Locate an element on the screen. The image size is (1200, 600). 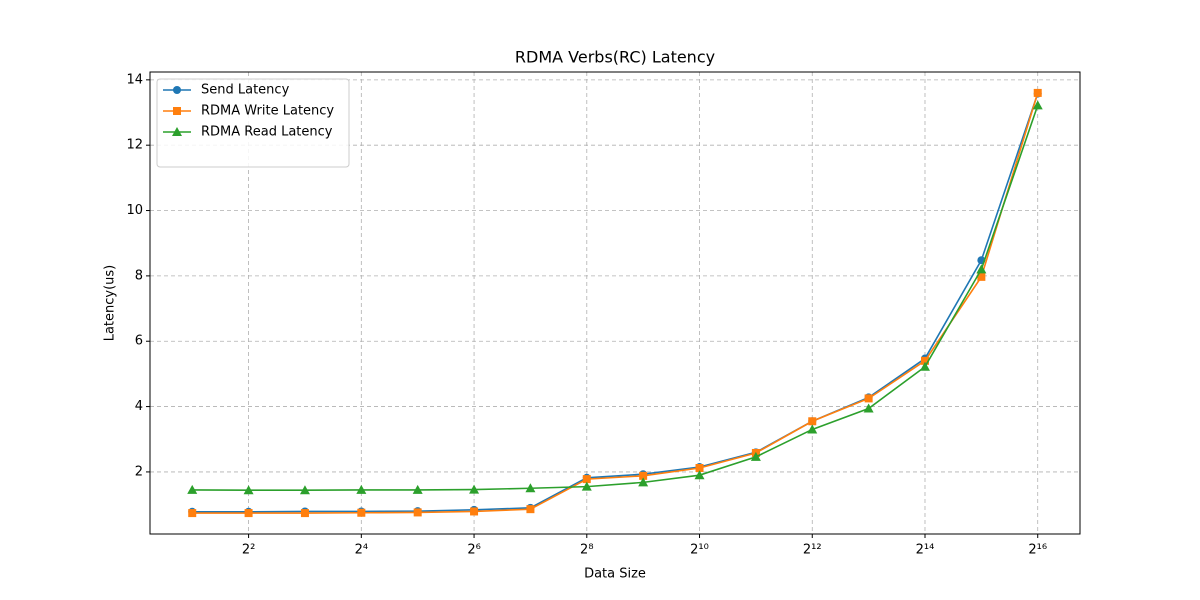
x-axis-label: Data Size is located at coordinates (615, 574).